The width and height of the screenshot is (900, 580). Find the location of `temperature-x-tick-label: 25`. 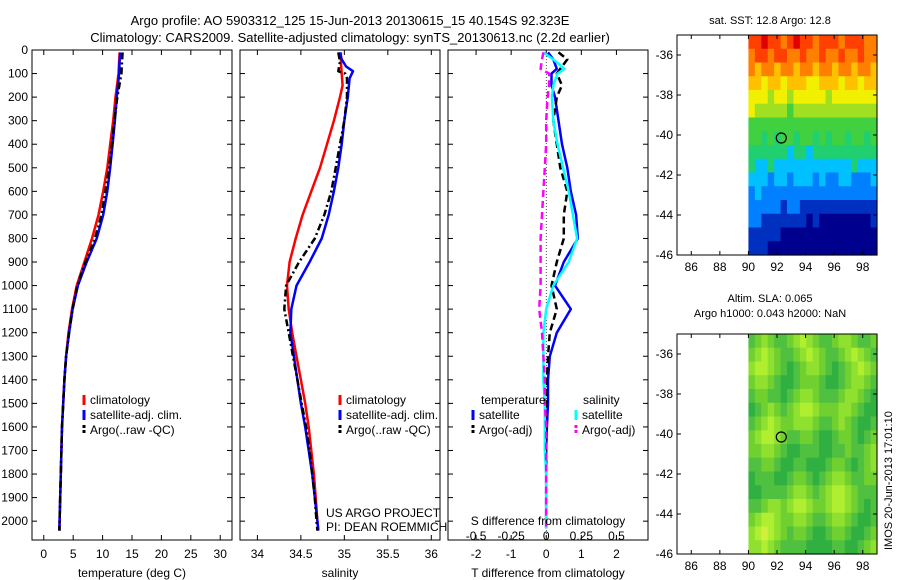

temperature-x-tick-label: 25 is located at coordinates (191, 554).